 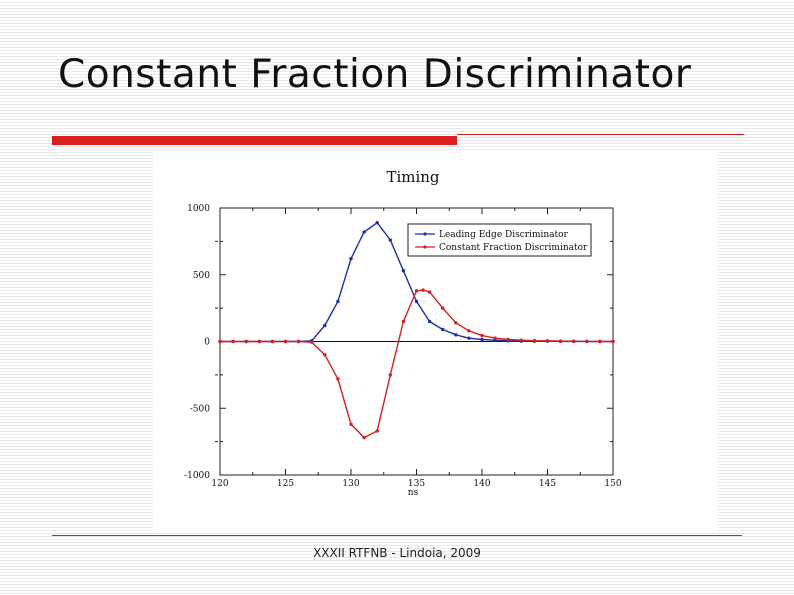 What do you see at coordinates (547, 484) in the screenshot?
I see `x-tick-label: 145` at bounding box center [547, 484].